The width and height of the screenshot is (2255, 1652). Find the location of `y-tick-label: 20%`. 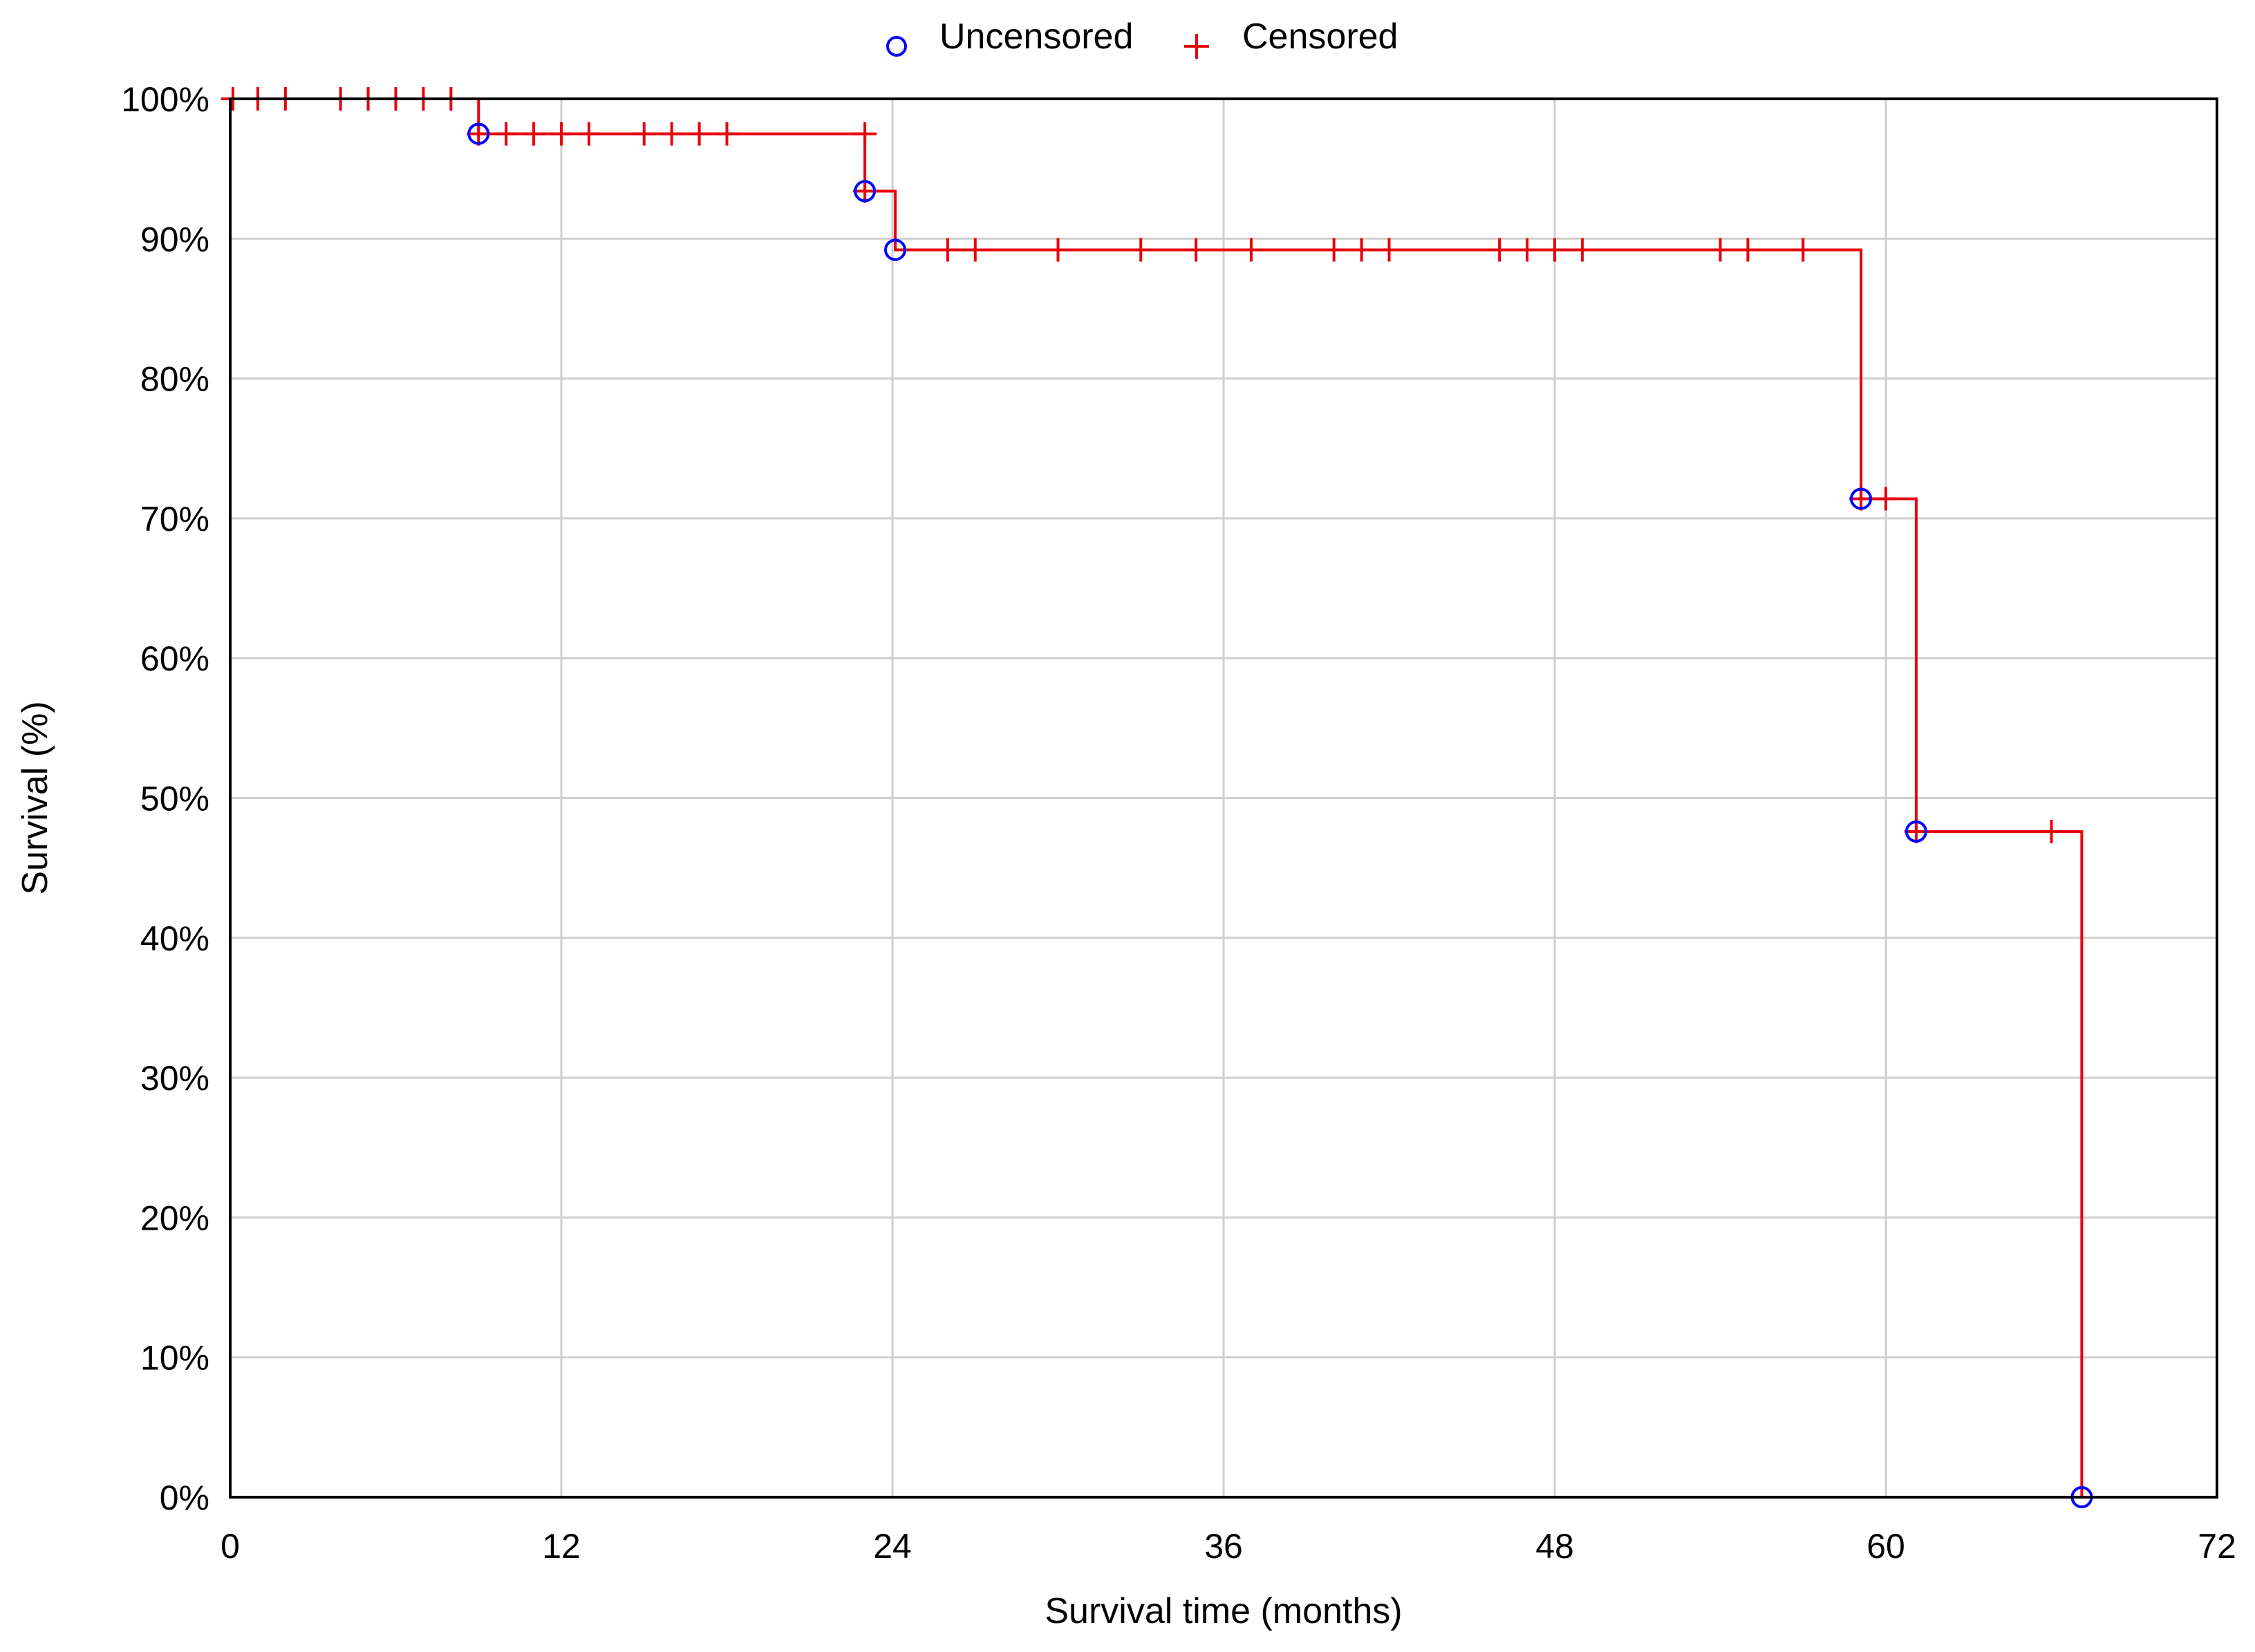

y-tick-label: 20% is located at coordinates (174, 1218).